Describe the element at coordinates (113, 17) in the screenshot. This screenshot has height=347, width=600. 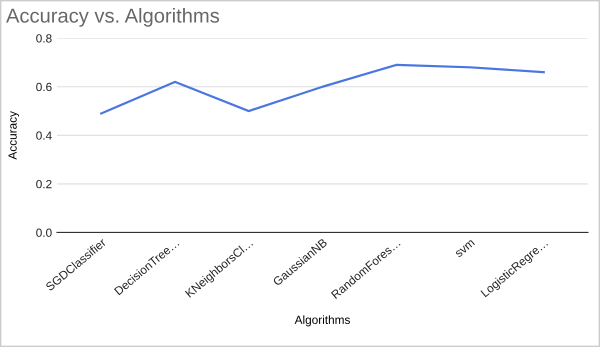
I see `chart-title: Accuracy vs. Algorithms` at that location.